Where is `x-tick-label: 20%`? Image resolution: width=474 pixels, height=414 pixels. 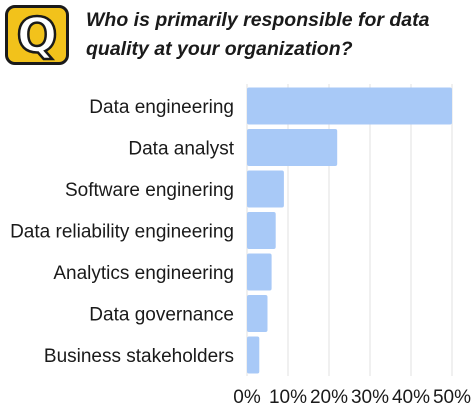 x-tick-label: 20% is located at coordinates (329, 397).